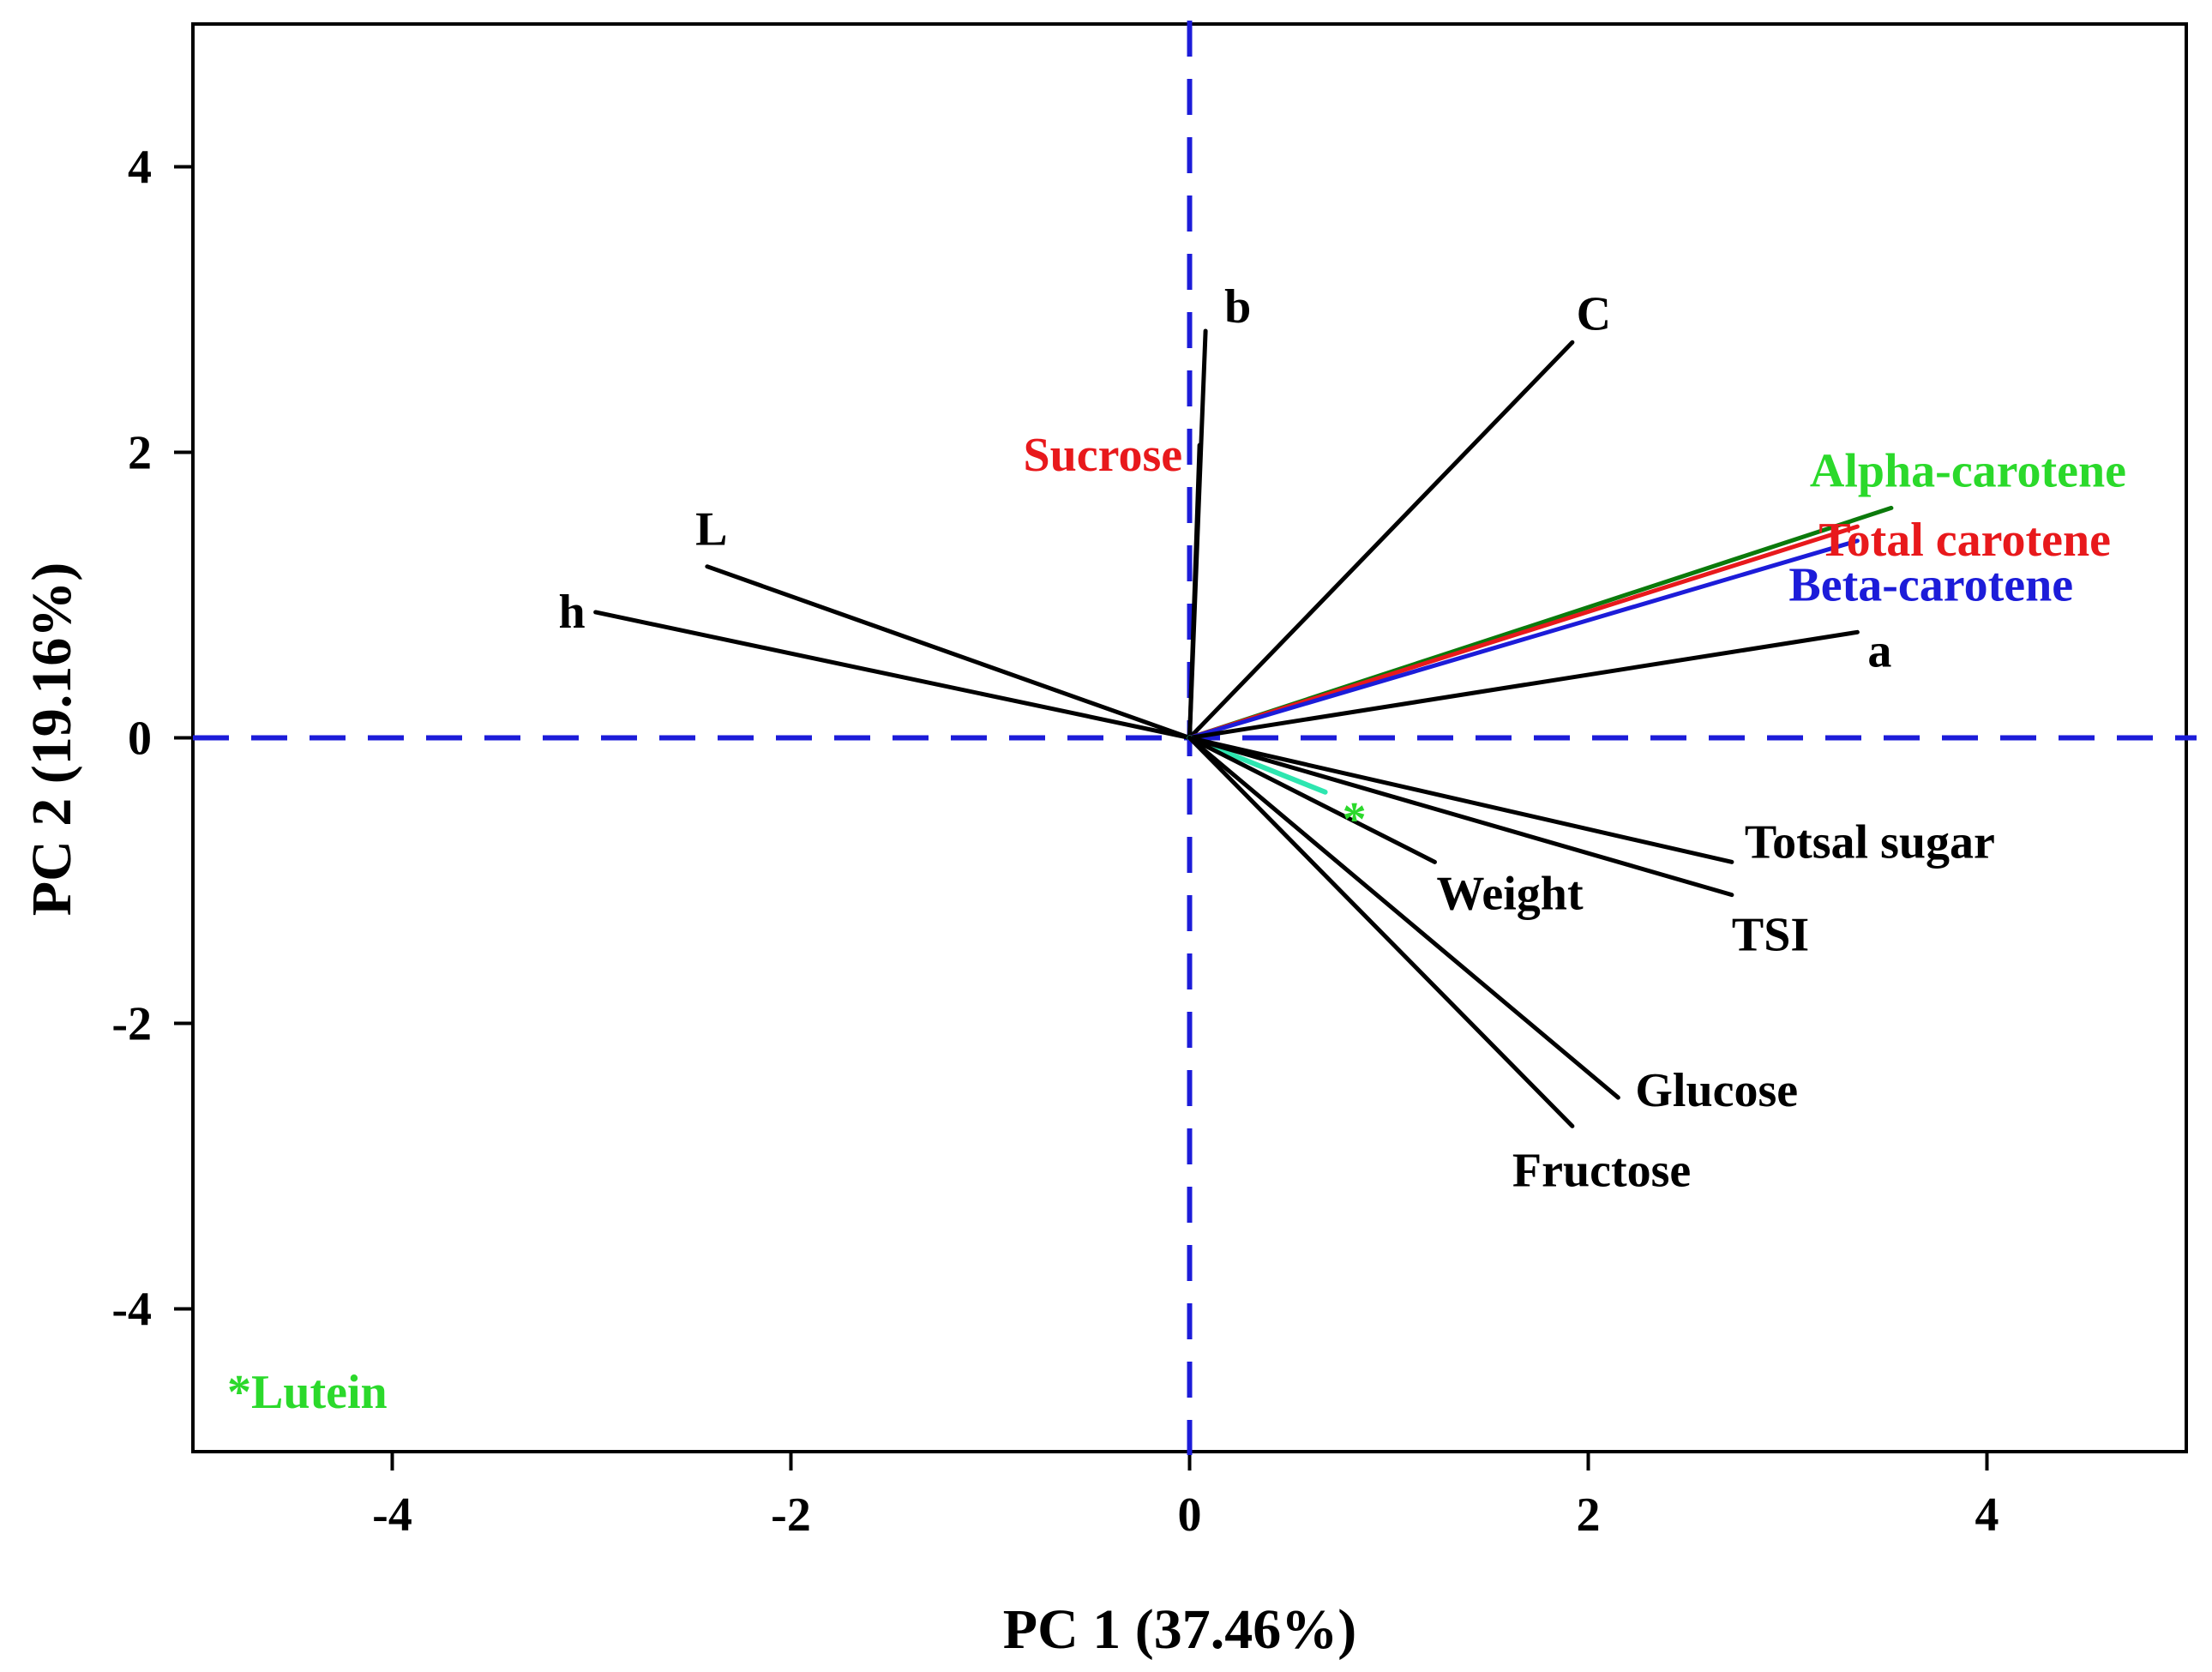 This screenshot has width=2212, height=1672. What do you see at coordinates (392, 1516) in the screenshot?
I see `x-tick-label: -4` at bounding box center [392, 1516].